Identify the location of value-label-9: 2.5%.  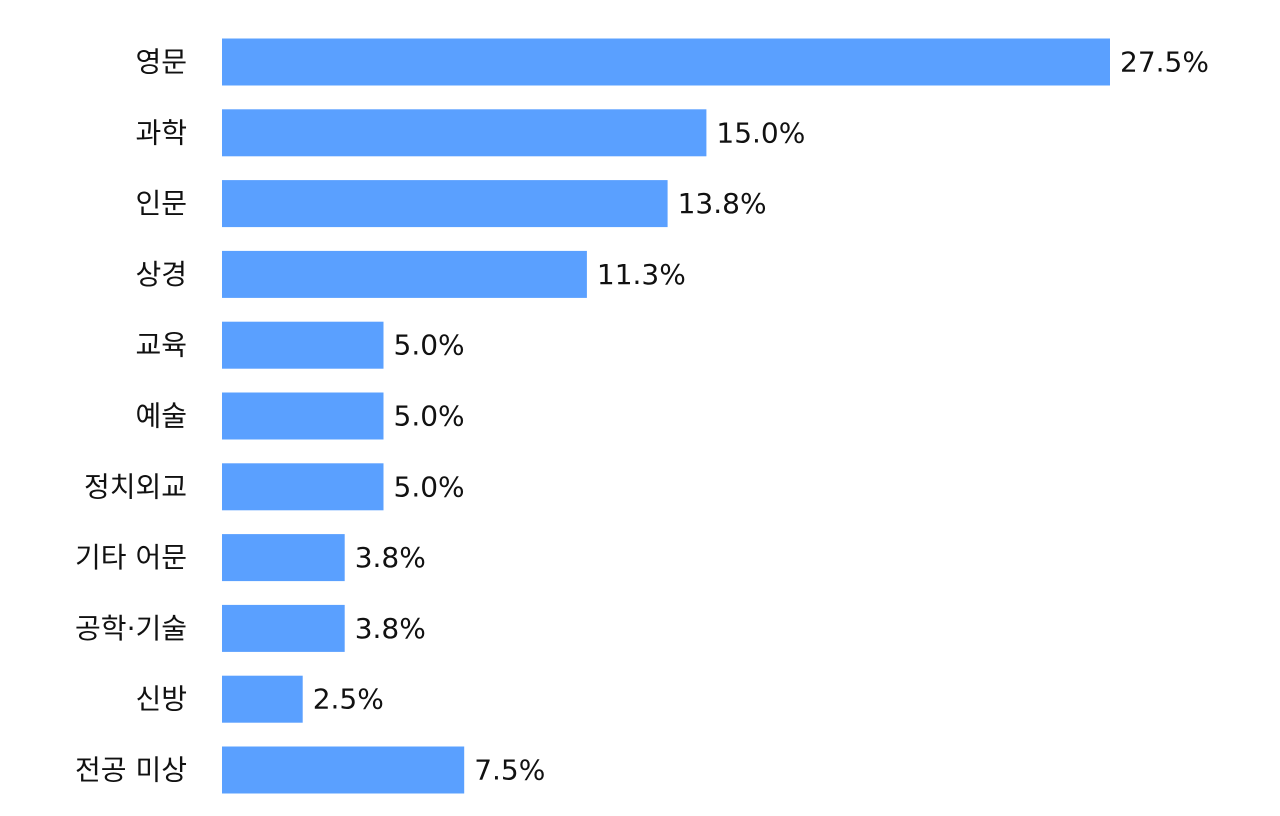
(348, 699).